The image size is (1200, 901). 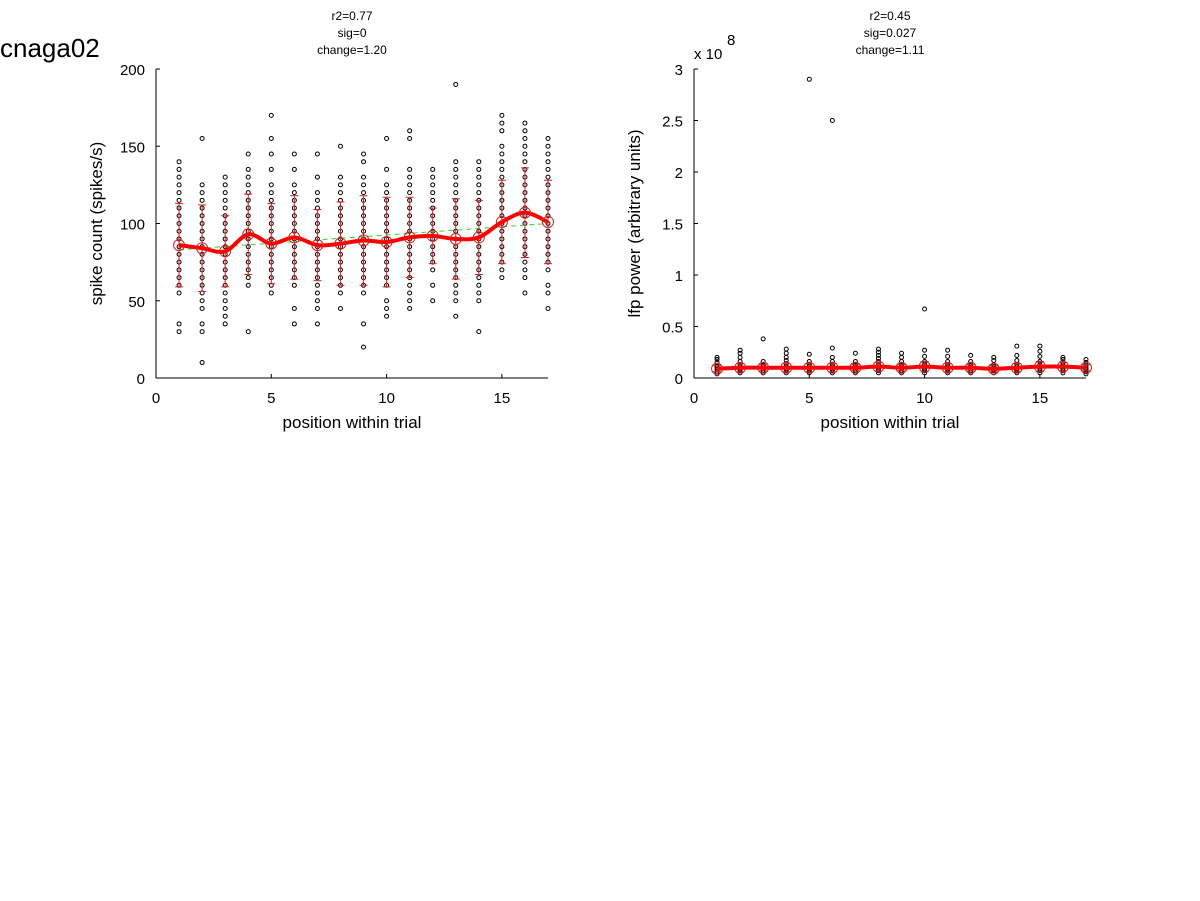 What do you see at coordinates (672, 225) in the screenshot?
I see `y-tick-label: 1.5` at bounding box center [672, 225].